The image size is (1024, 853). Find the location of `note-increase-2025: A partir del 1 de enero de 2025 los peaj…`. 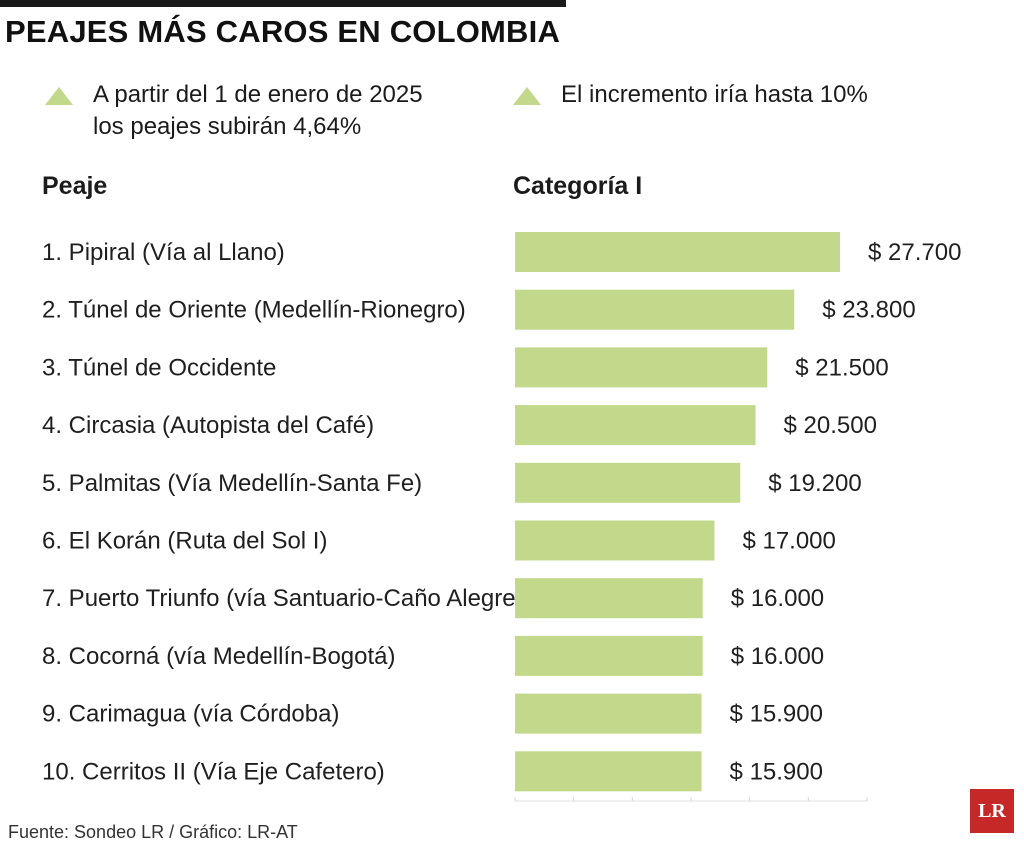

note-increase-2025: A partir del 1 de enero de 2025 los peaj… is located at coordinates (234, 111).